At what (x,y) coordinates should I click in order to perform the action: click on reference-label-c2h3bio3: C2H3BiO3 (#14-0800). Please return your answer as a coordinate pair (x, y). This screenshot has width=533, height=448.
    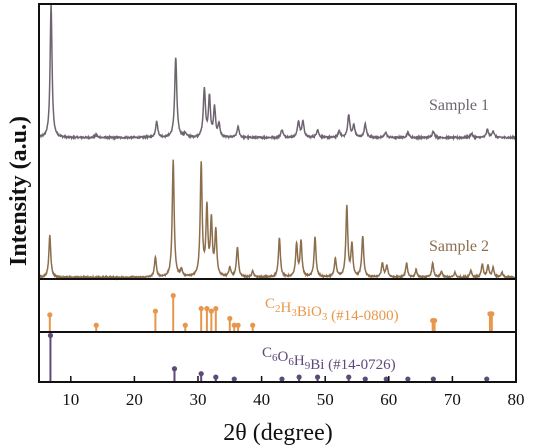
    Looking at the image, I should click on (332, 310).